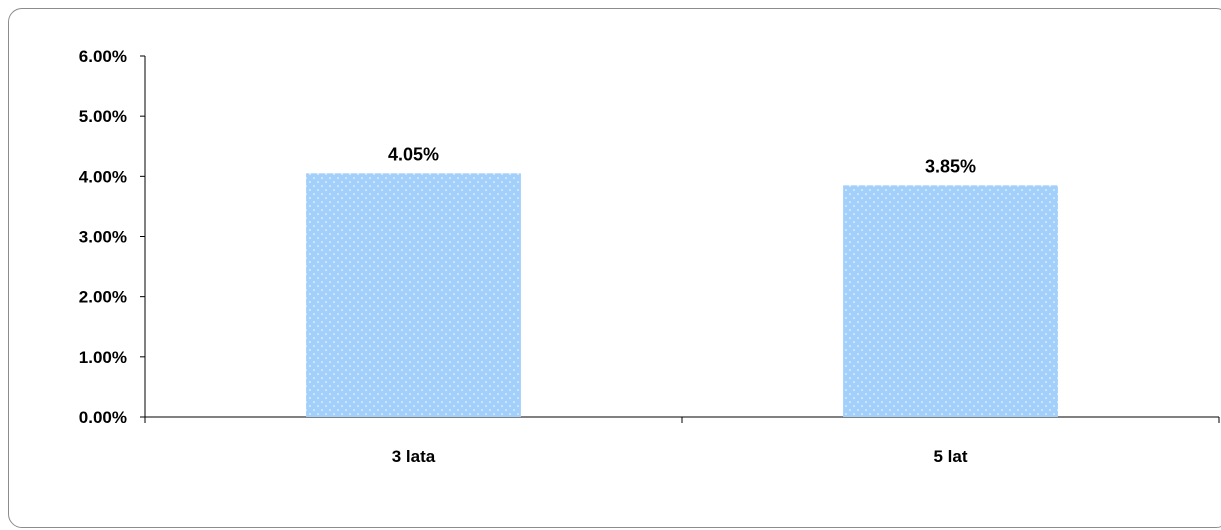 This screenshot has height=530, width=1221. What do you see at coordinates (103, 357) in the screenshot?
I see `y-tick-label: 1.00%` at bounding box center [103, 357].